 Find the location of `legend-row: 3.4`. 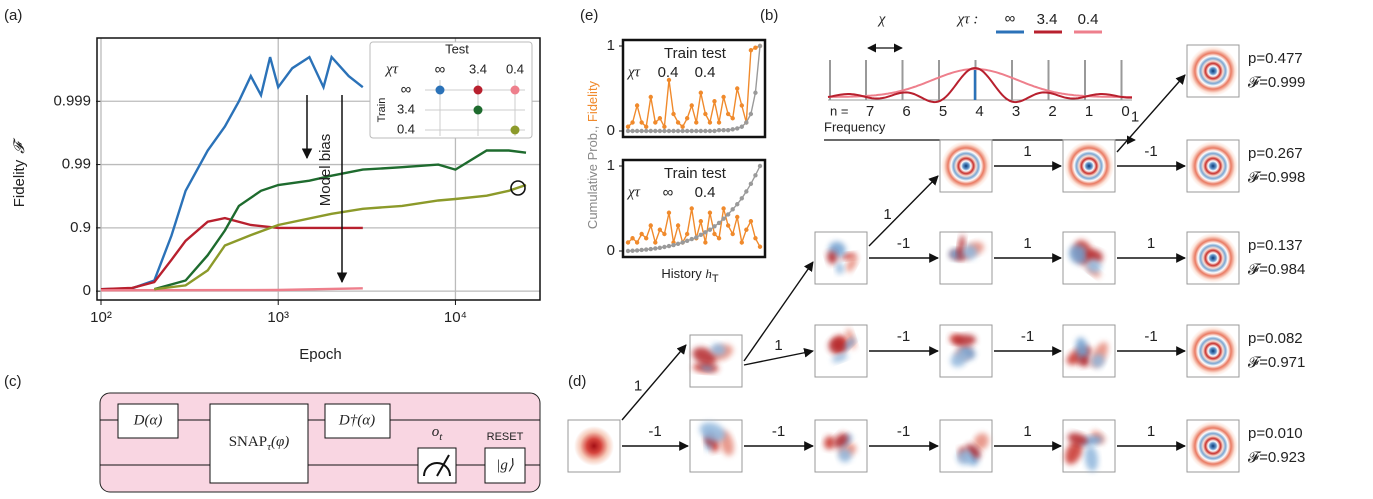

legend-row: 3.4 is located at coordinates (406, 108).